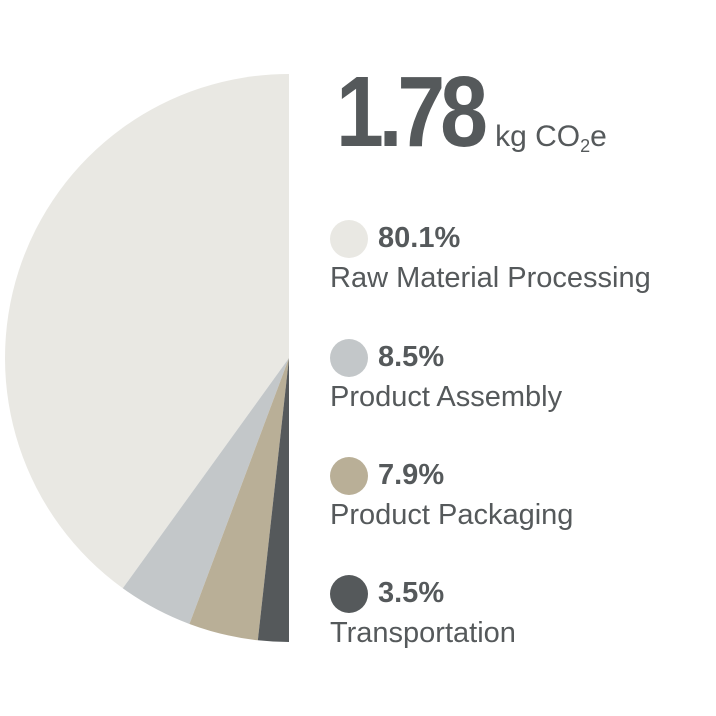  I want to click on legend-label: Transportation, so click(423, 633).